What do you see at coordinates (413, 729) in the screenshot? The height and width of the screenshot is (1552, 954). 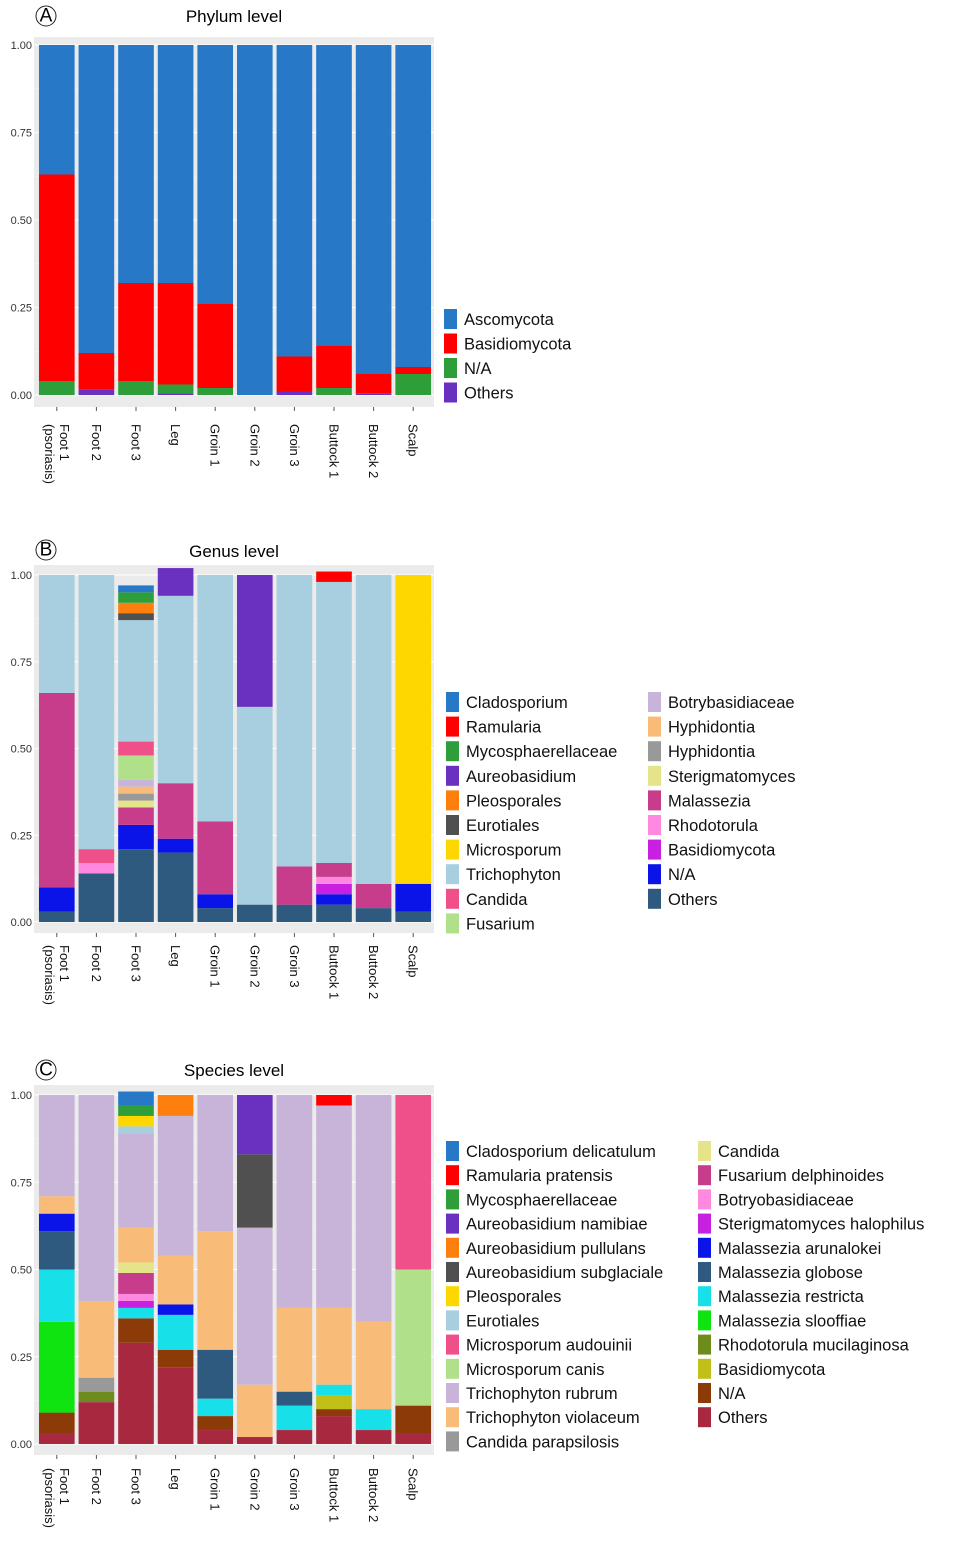 I see `bar-segment-microsporum` at bounding box center [413, 729].